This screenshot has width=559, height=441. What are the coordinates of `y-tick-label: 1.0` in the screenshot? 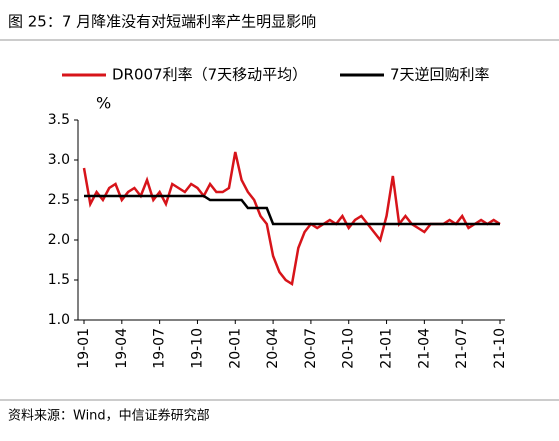 It's located at (59, 320).